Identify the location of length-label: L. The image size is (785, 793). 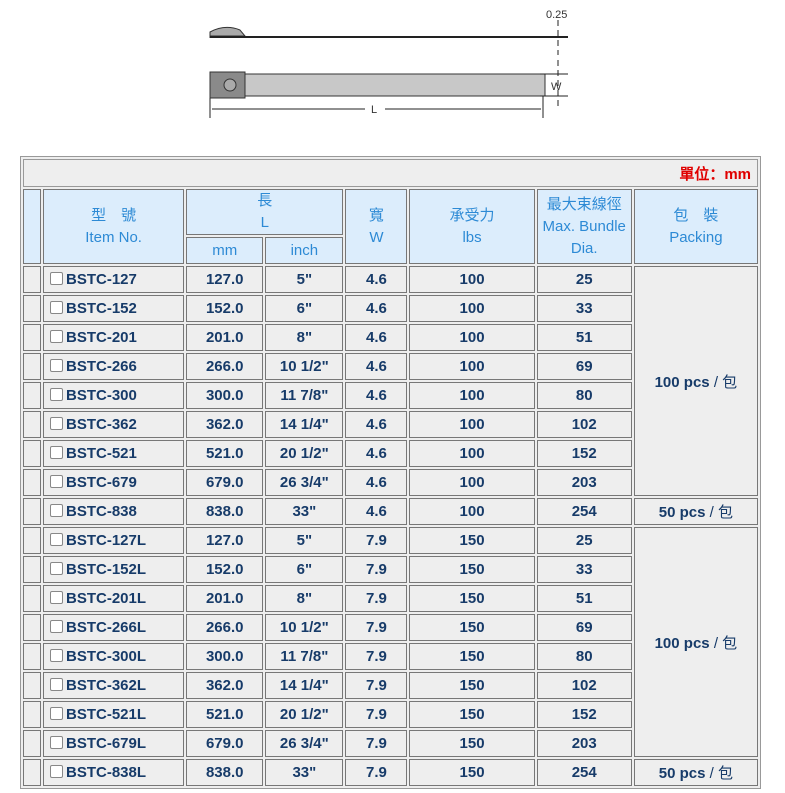
(374, 110).